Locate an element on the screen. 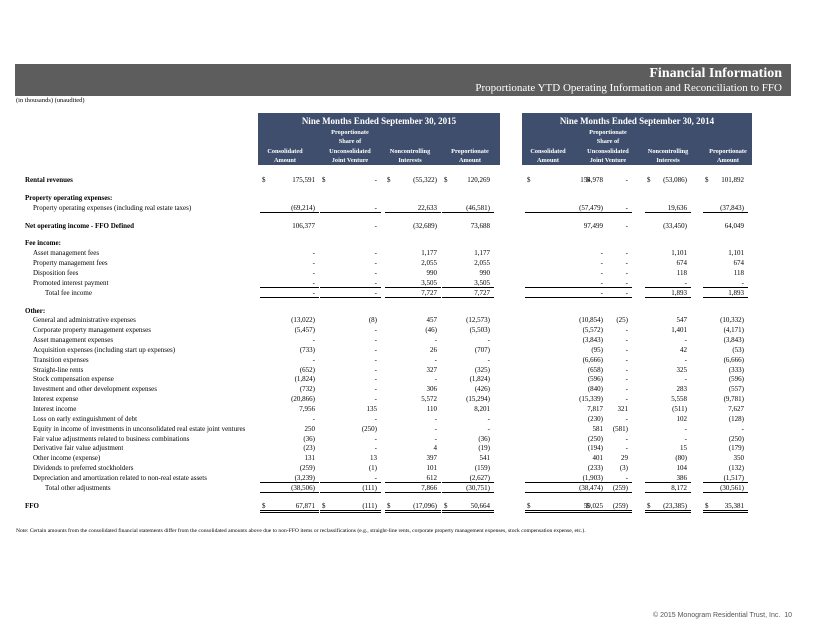 The image size is (822, 635). cell: (250) is located at coordinates (736, 438).